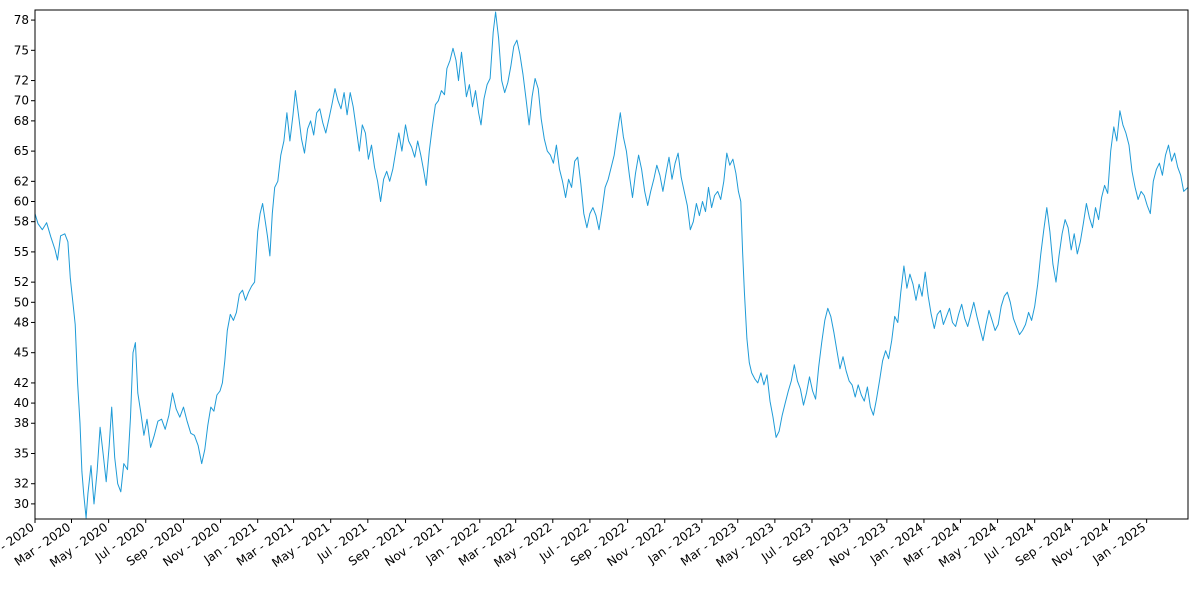  I want to click on y-tick-label: 78, so click(21, 20).